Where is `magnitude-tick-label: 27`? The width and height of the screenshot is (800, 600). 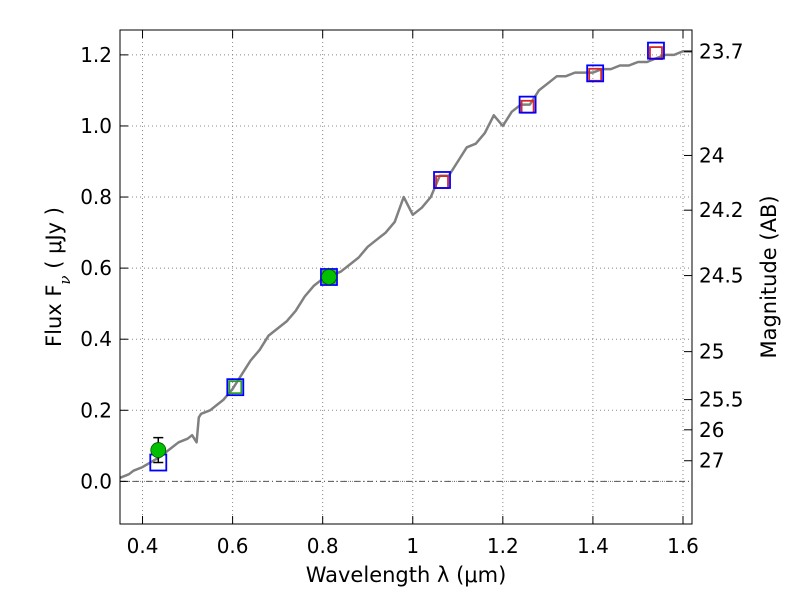
magnitude-tick-label: 27 is located at coordinates (711, 461).